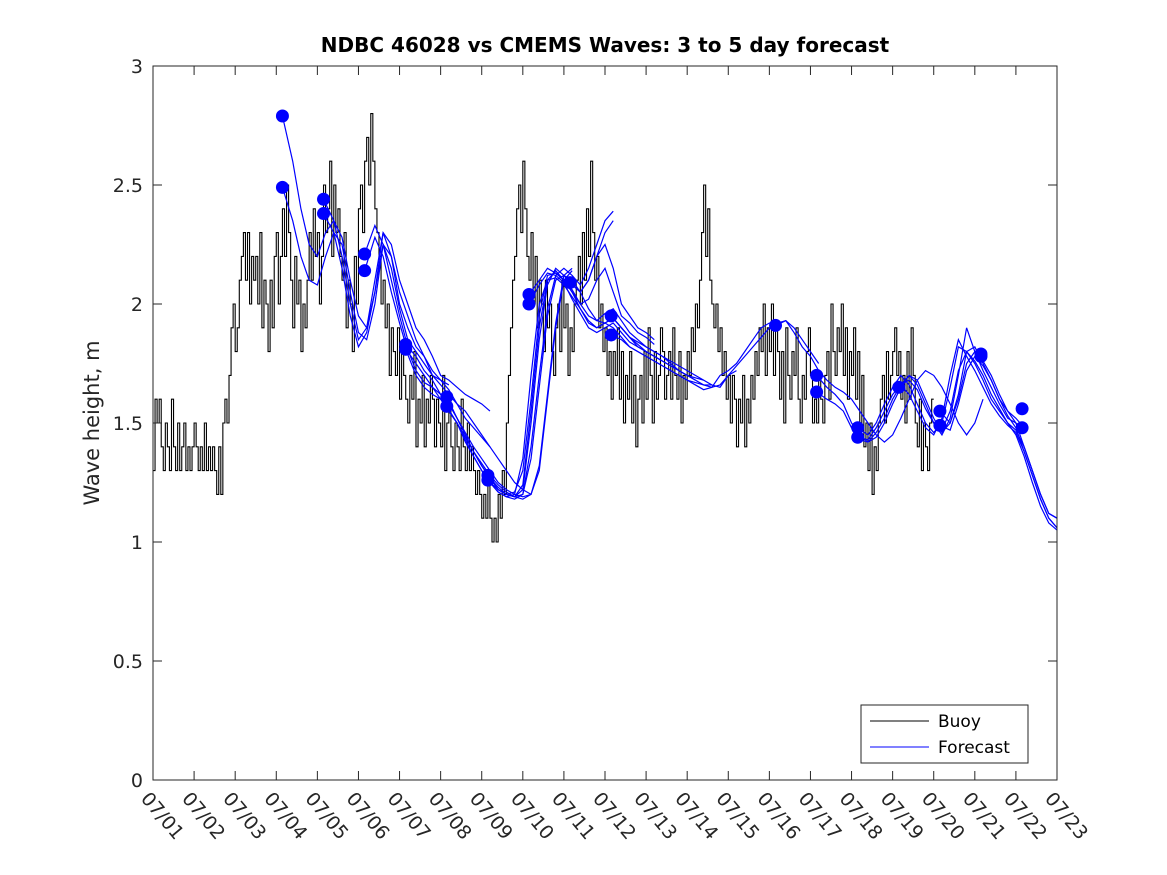 The height and width of the screenshot is (875, 1167). I want to click on legend-buoy-label: Buoy, so click(959, 722).